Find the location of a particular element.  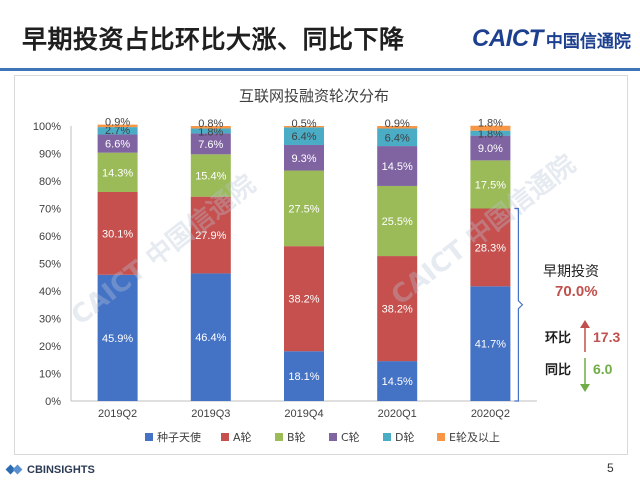

data-label: 6.6% is located at coordinates (117, 145).